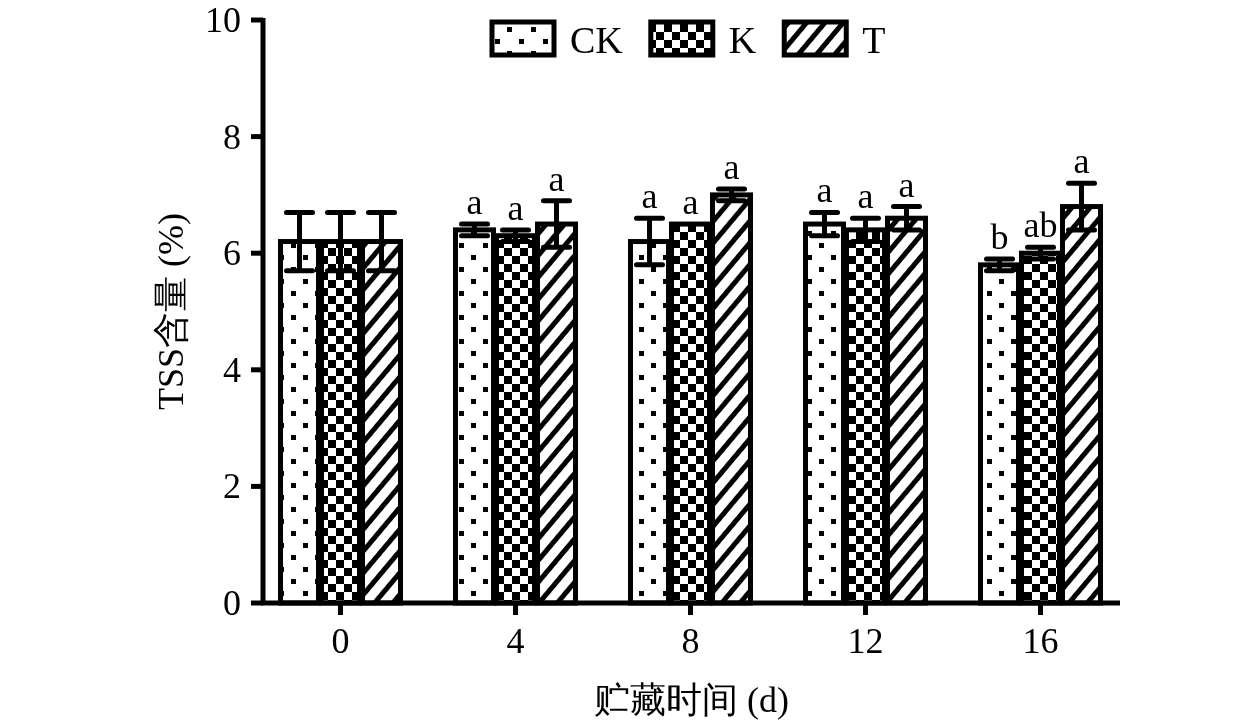 The image size is (1260, 724). I want to click on legend-label: T, so click(874, 40).